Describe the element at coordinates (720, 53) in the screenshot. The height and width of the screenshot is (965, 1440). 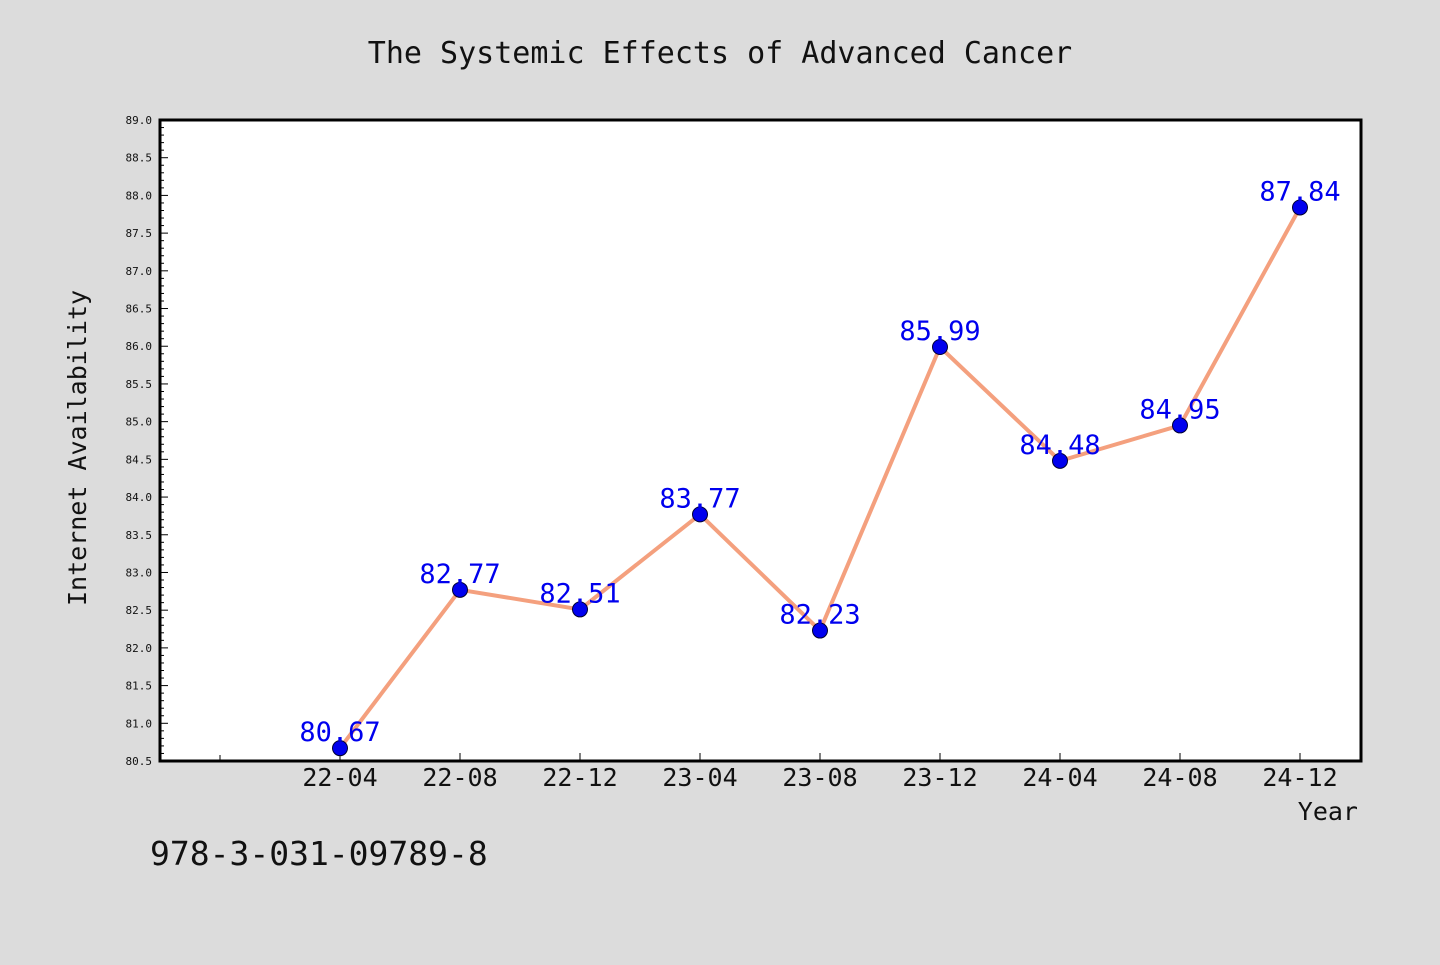
I see `chart-title: The Systemic Effects of Advanced Cancer` at that location.